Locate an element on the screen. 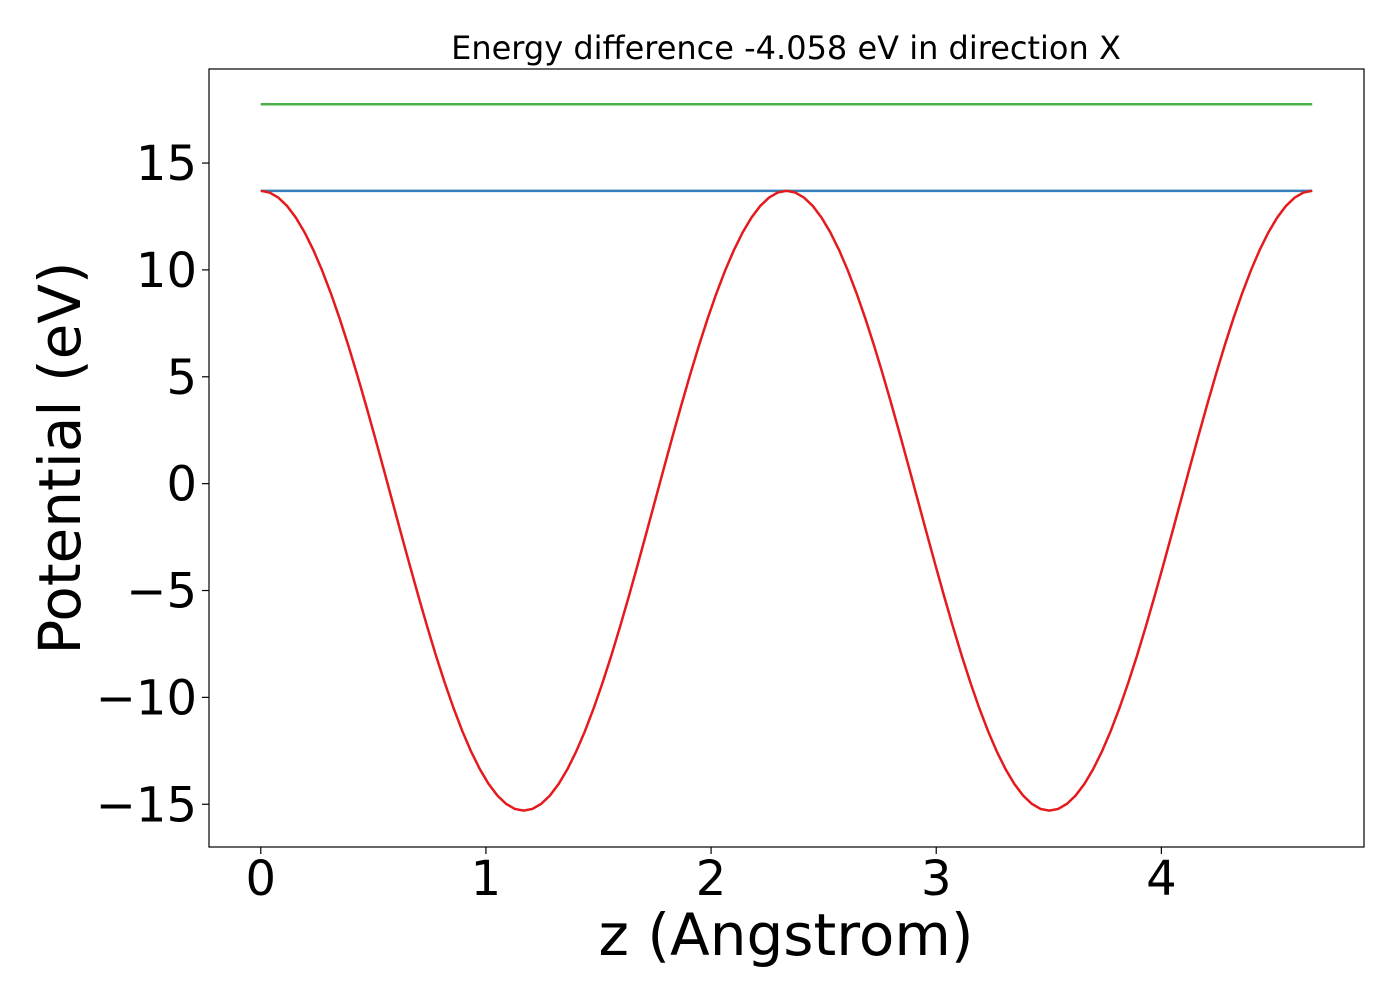 This screenshot has height=1000, width=1400. y-tick-label: −10 is located at coordinates (146, 698).